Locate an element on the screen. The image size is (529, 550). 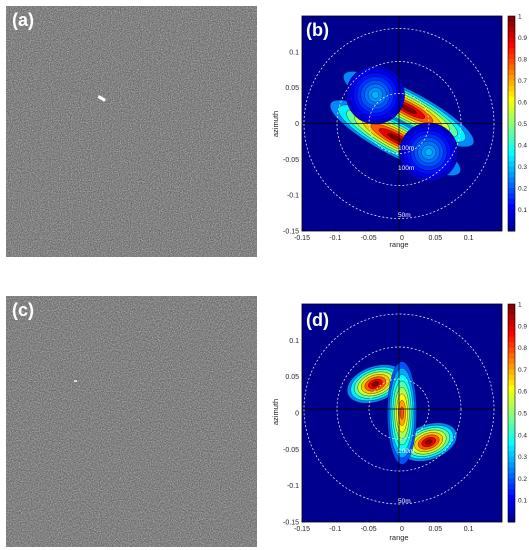
ring-label: 50m is located at coordinates (404, 501).